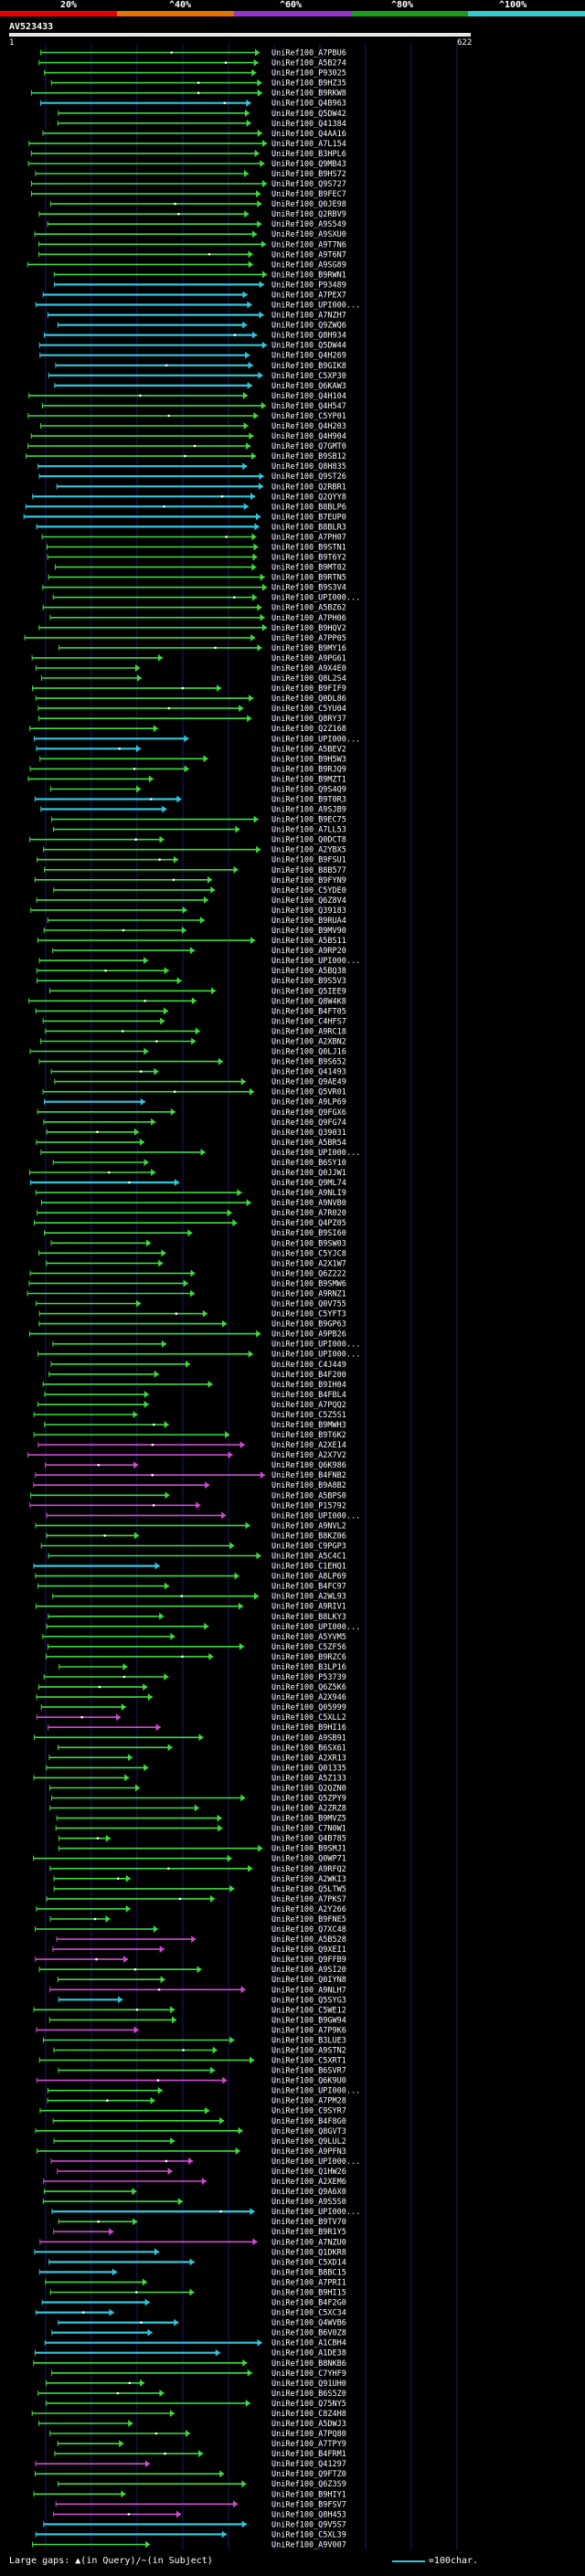 This screenshot has height=2576, width=585. Describe the element at coordinates (197, 1617) in the screenshot. I see `hit-row: UniRef100_B8LKY3` at that location.